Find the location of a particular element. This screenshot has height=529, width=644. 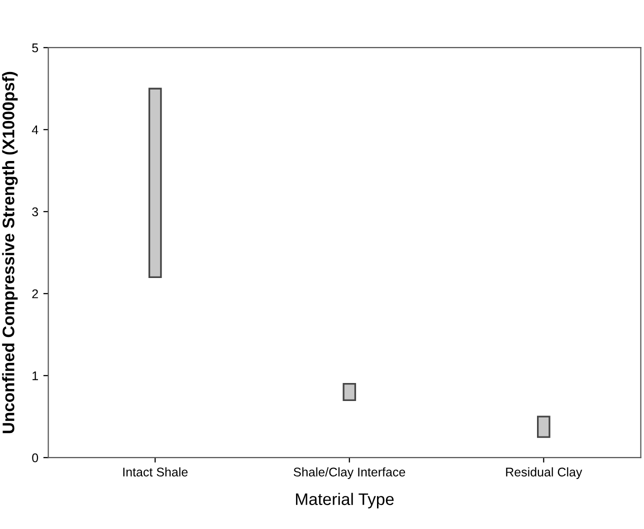

y-tick-label: 3 is located at coordinates (35, 211).